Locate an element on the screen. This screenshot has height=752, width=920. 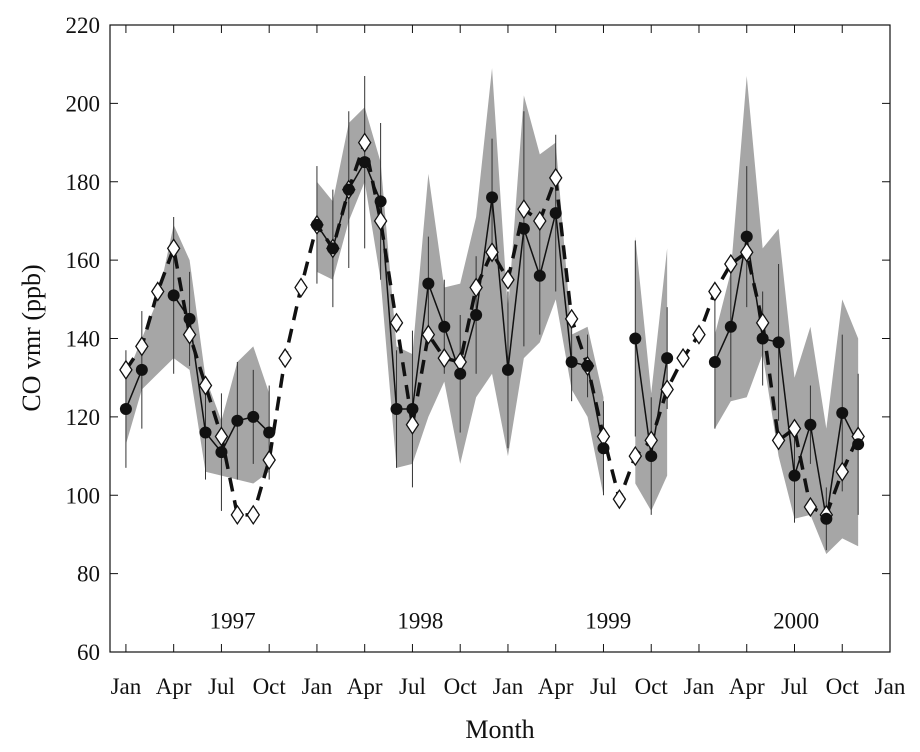
year-label: 1998 is located at coordinates (420, 621).